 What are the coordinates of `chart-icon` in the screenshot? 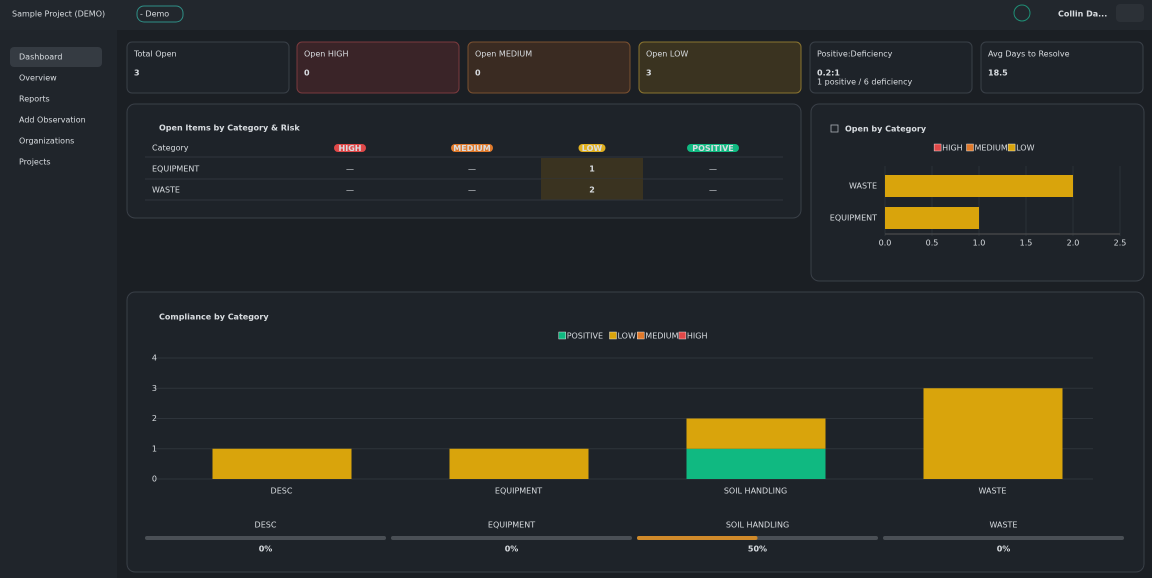 It's located at (834, 128).